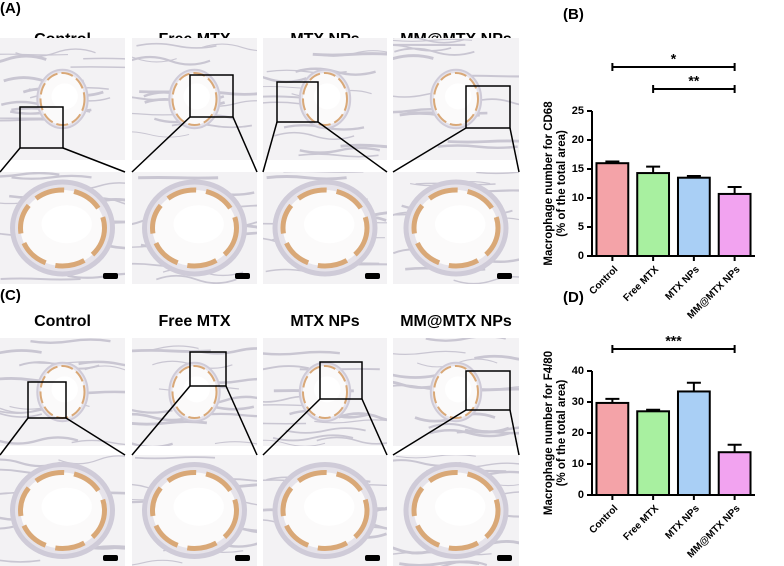  Describe the element at coordinates (194, 321) in the screenshot. I see `column-header: Free MTX` at that location.